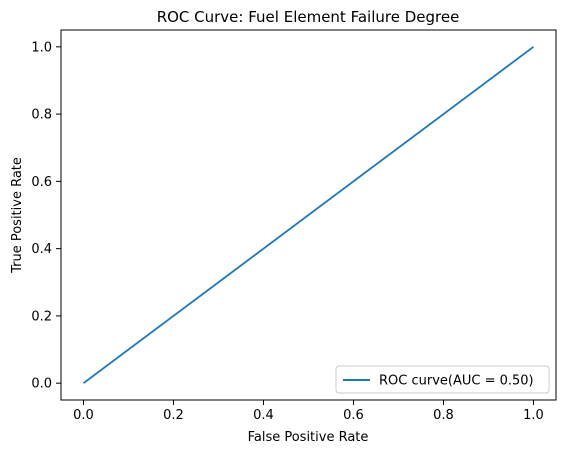 The height and width of the screenshot is (453, 567). I want to click on x-tick-label: 0.6, so click(353, 415).